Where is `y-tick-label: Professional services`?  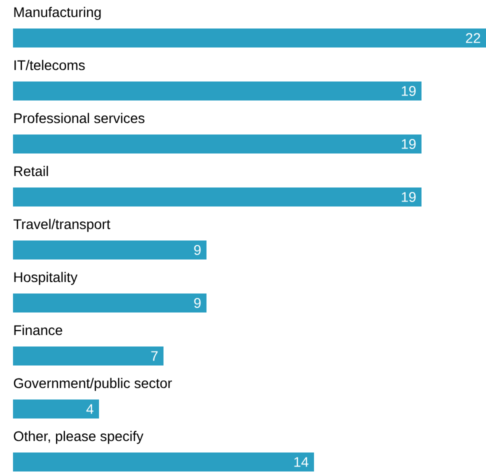 y-tick-label: Professional services is located at coordinates (79, 118).